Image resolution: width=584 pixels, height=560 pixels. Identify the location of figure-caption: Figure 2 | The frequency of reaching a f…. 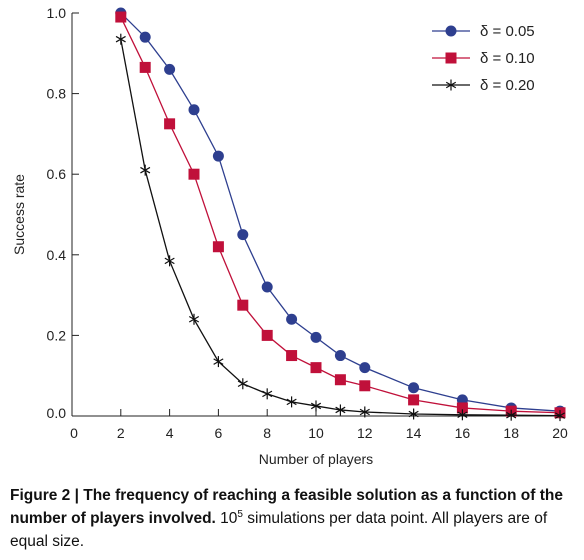
(294, 518).